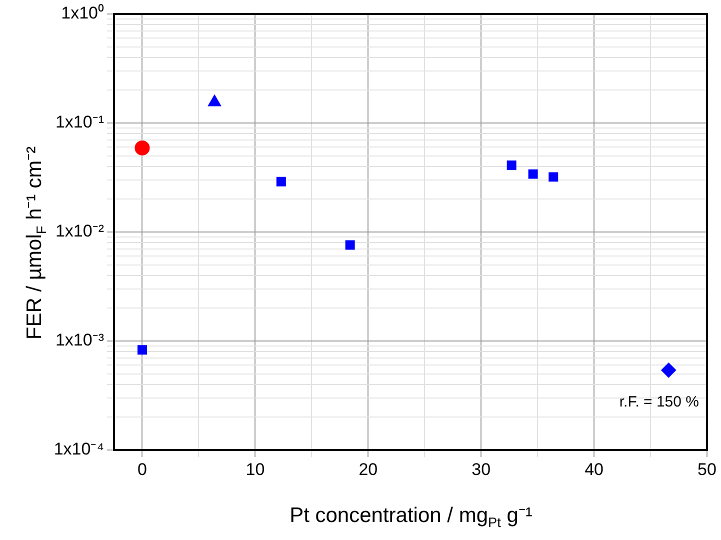 The width and height of the screenshot is (721, 540). Describe the element at coordinates (142, 469) in the screenshot. I see `x-tick-label: 0` at that location.